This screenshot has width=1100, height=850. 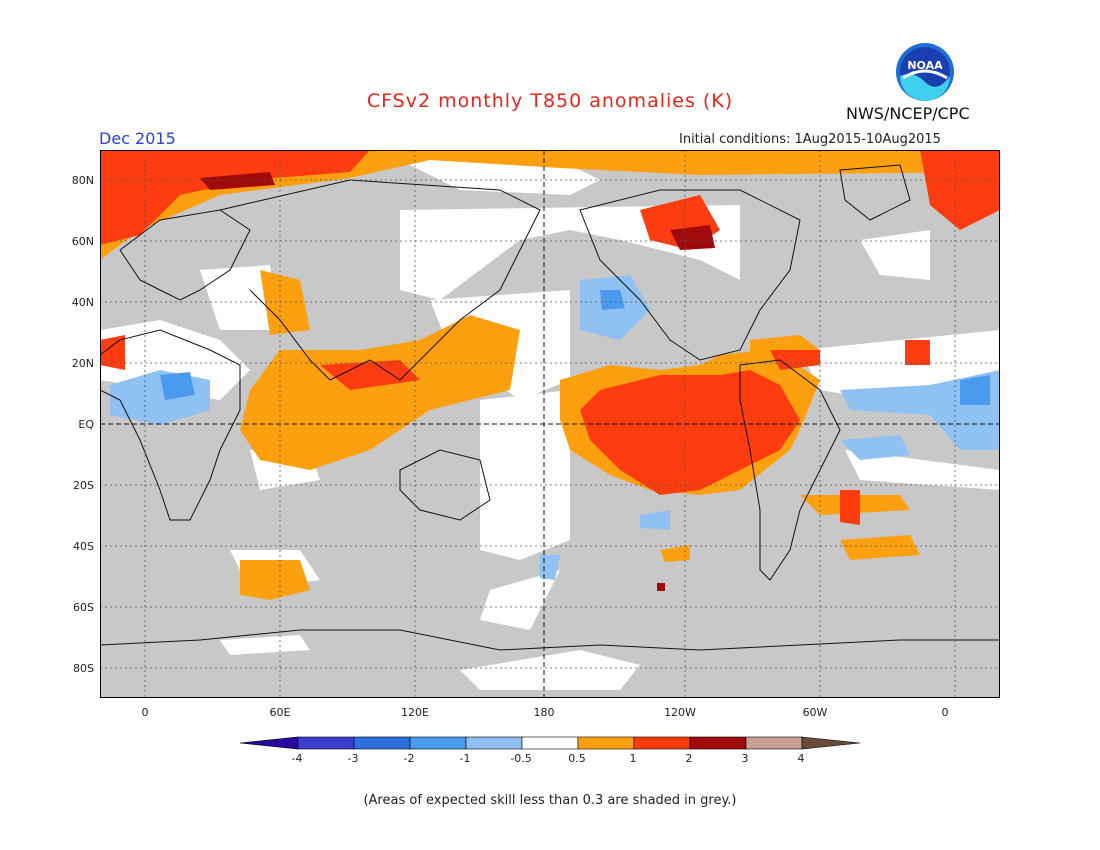 I want to click on lat-label: 60S, so click(x=83, y=607).